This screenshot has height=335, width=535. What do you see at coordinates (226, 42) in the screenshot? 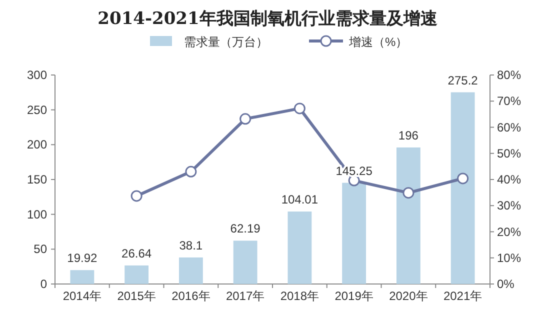
I see `legend-label: 需求量（万台）` at bounding box center [226, 42].